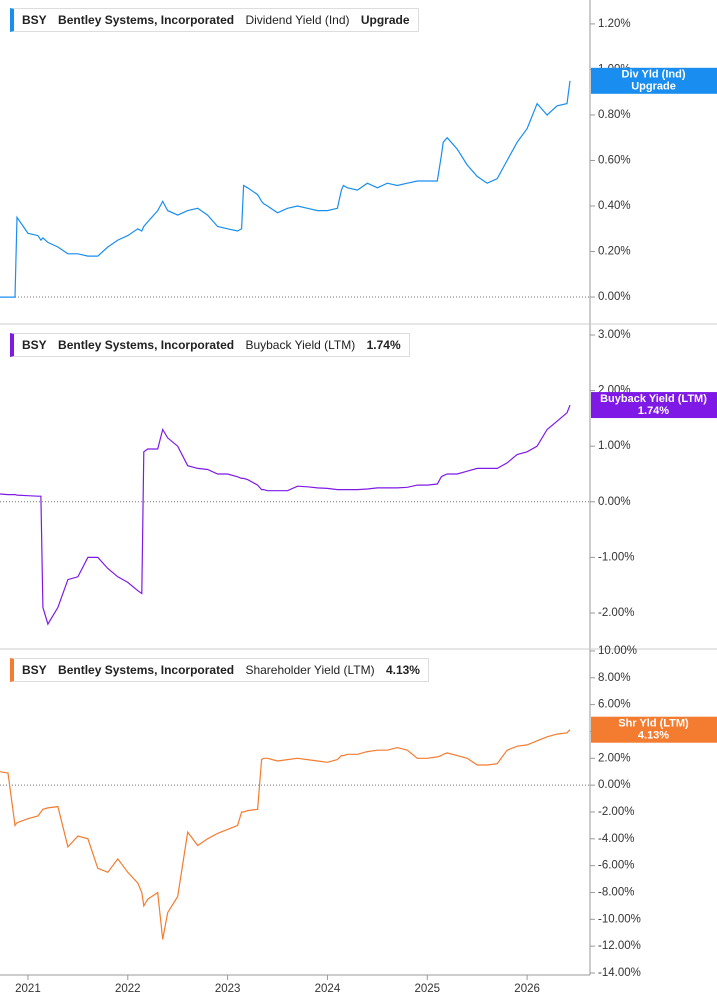 The image size is (717, 1005). Describe the element at coordinates (619, 973) in the screenshot. I see `y-tick-label: -14.00%` at that location.